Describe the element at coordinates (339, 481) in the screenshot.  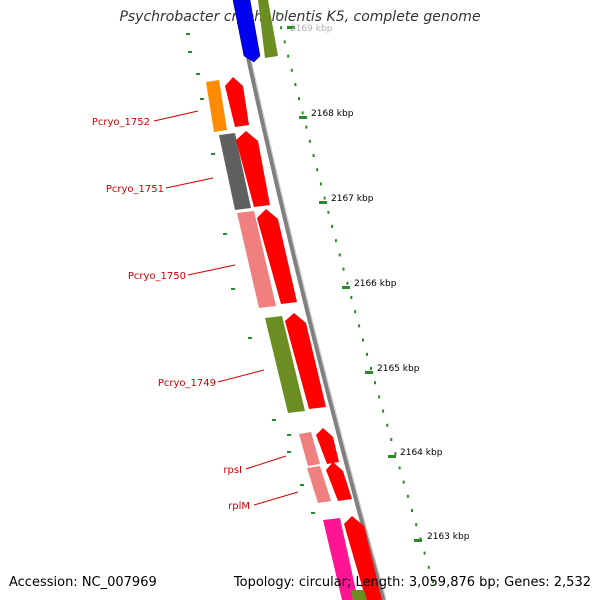
I see `cds-arrow-rplM` at that location.